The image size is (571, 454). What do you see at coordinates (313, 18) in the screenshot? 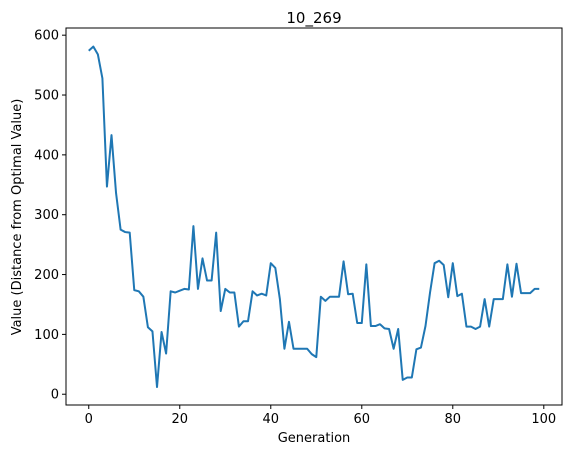
I see `chart-title: 10_269` at bounding box center [313, 18].